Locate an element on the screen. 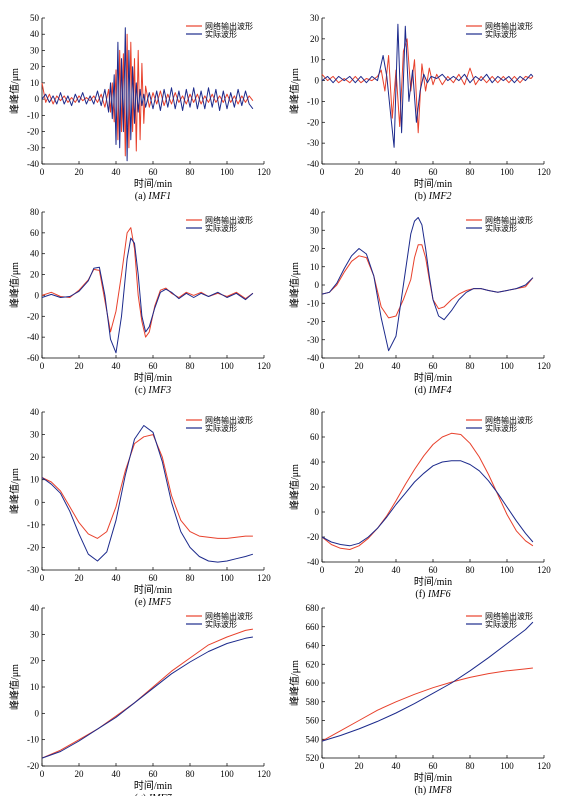 The height and width of the screenshot is (801, 581). y-tick-label: 640 is located at coordinates (313, 646).